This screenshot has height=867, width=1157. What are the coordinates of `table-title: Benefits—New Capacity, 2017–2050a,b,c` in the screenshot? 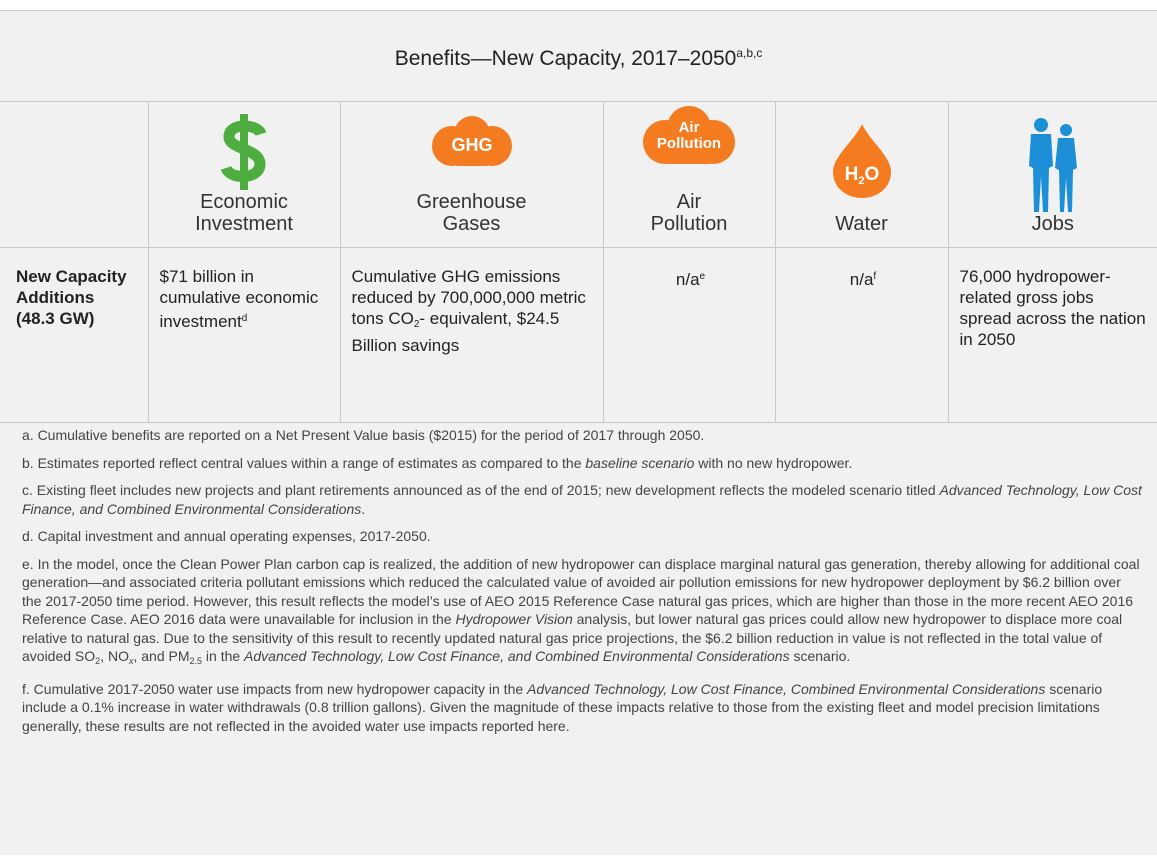 It's located at (578, 56).